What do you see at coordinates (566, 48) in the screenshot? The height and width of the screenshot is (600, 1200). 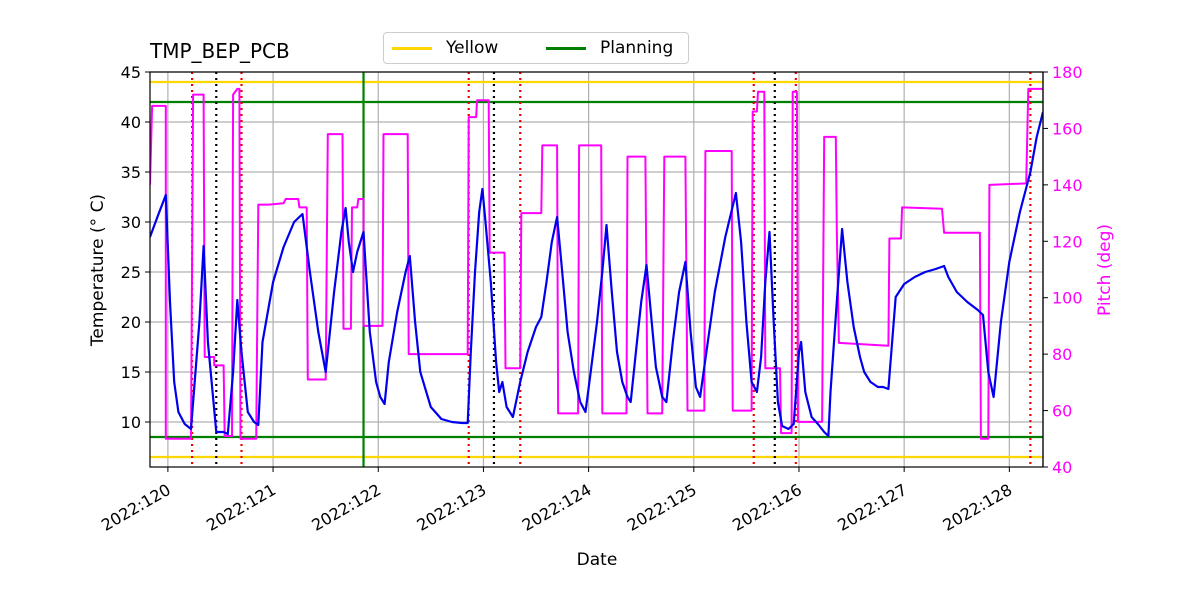 I see `legend-swatch-planning` at bounding box center [566, 48].